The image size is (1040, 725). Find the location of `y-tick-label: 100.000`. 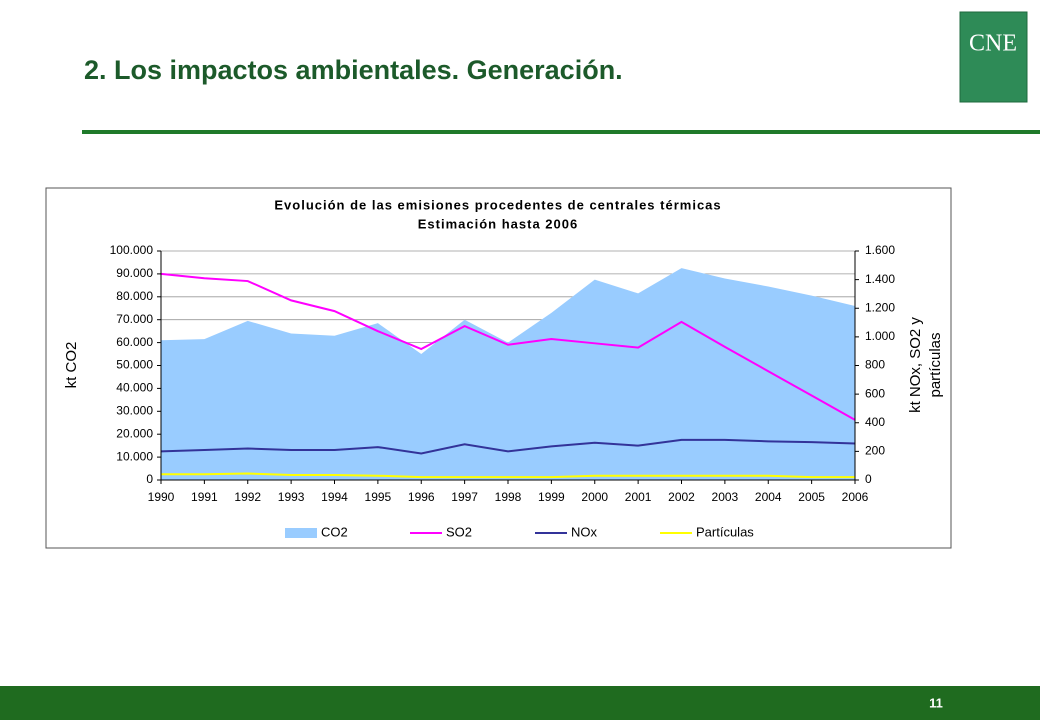

y-tick-label: 100.000 is located at coordinates (132, 250).